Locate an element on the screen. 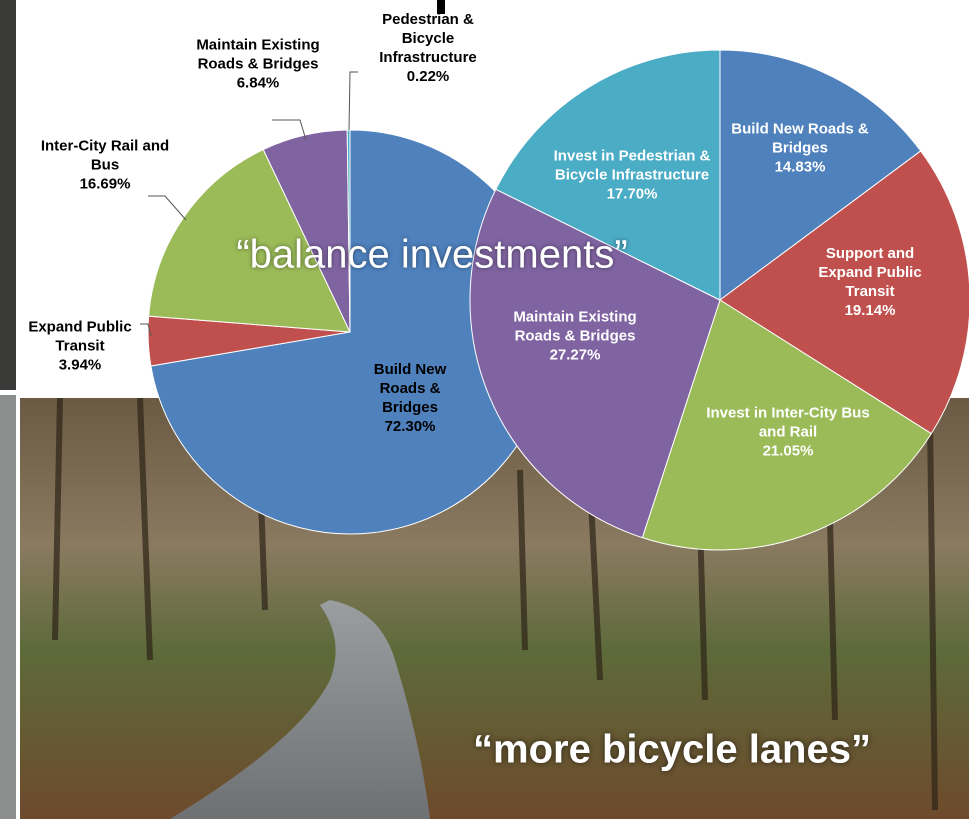 The height and width of the screenshot is (819, 969). slice-label: Build New Roads & Bridges 14.83% is located at coordinates (800, 148).